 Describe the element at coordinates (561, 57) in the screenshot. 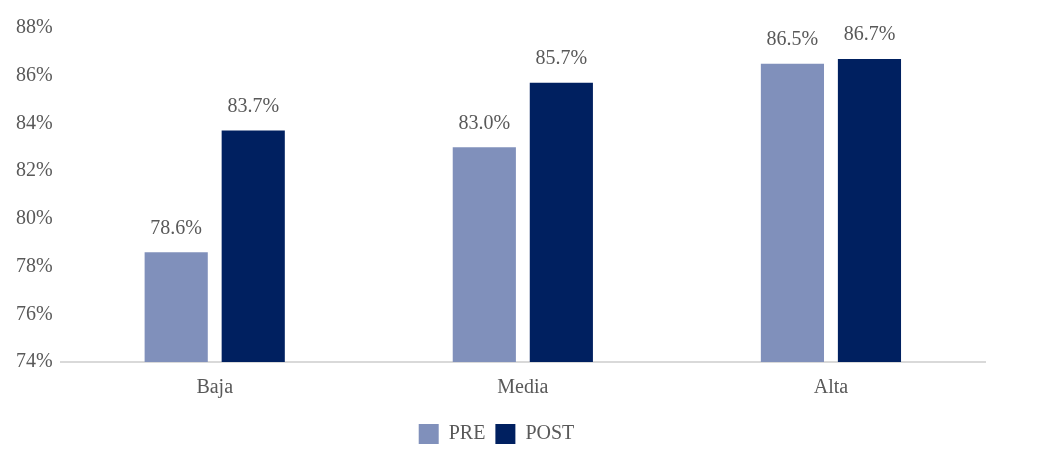

I see `data-label: 85.7%` at that location.